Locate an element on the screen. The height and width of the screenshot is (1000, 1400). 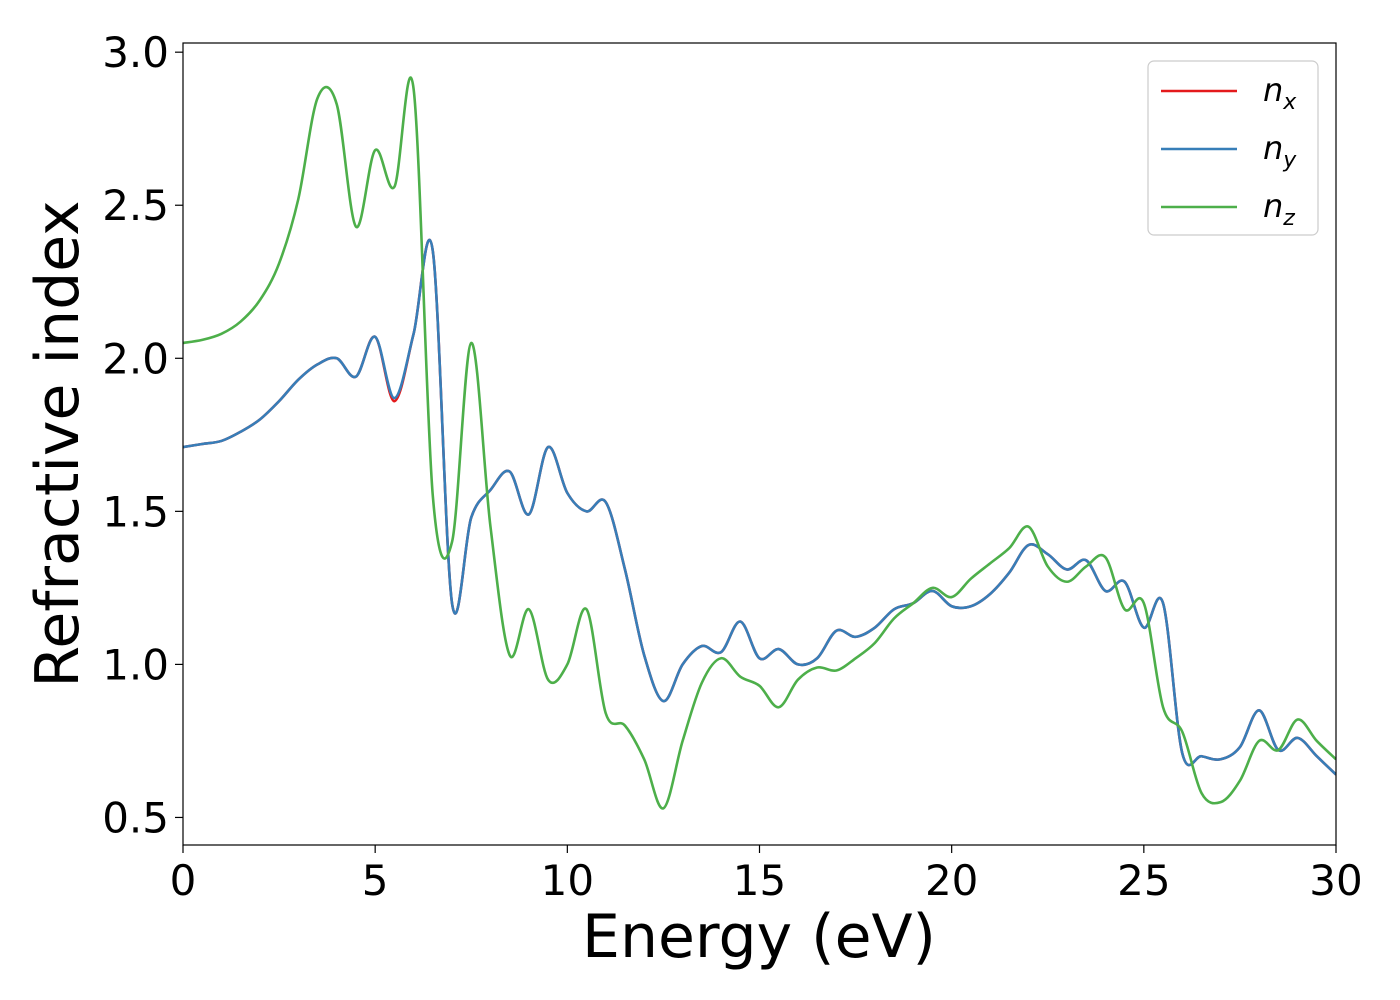
x-tick-label: 10 is located at coordinates (567, 880).